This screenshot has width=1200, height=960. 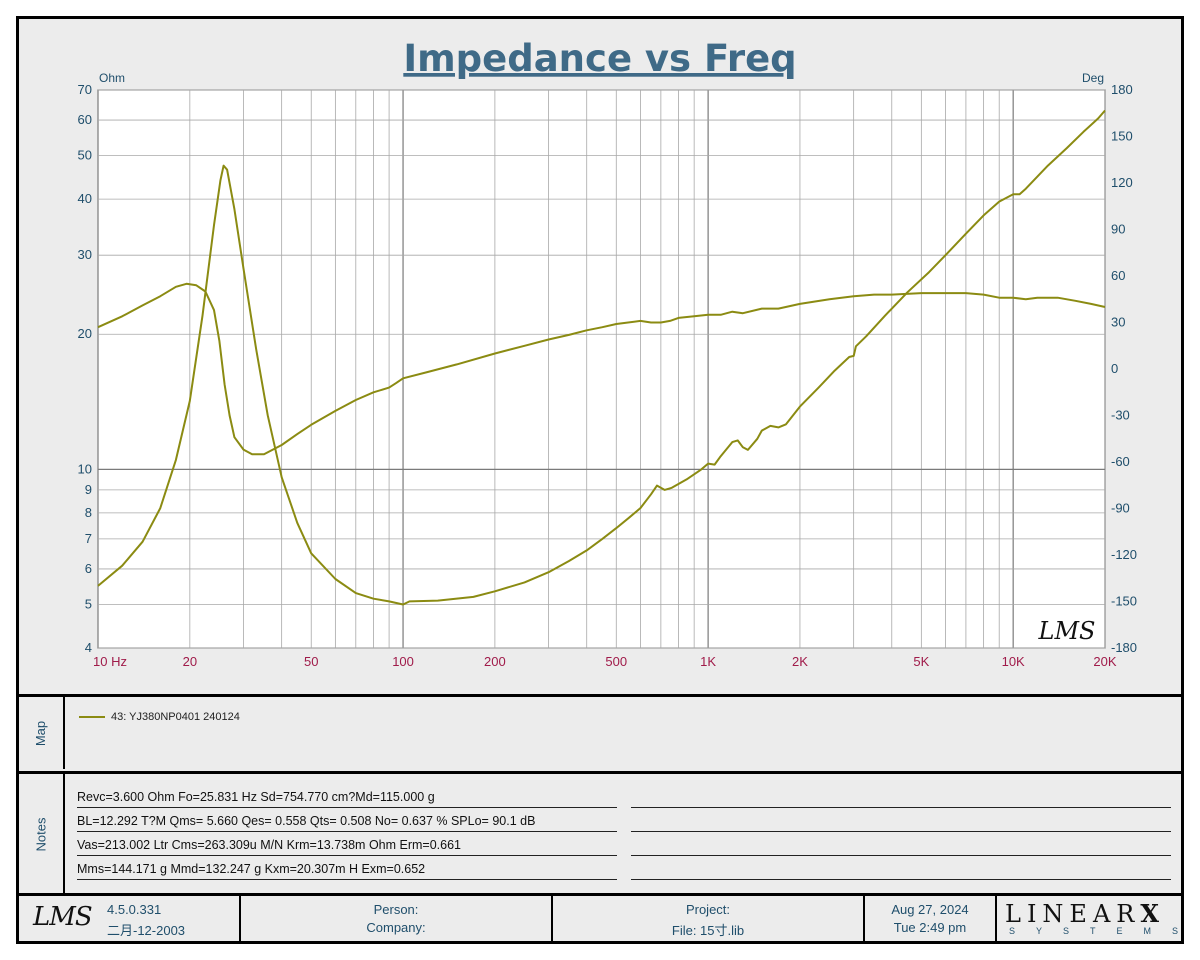 I want to click on build-date: 二月-12-2003, so click(x=146, y=930).